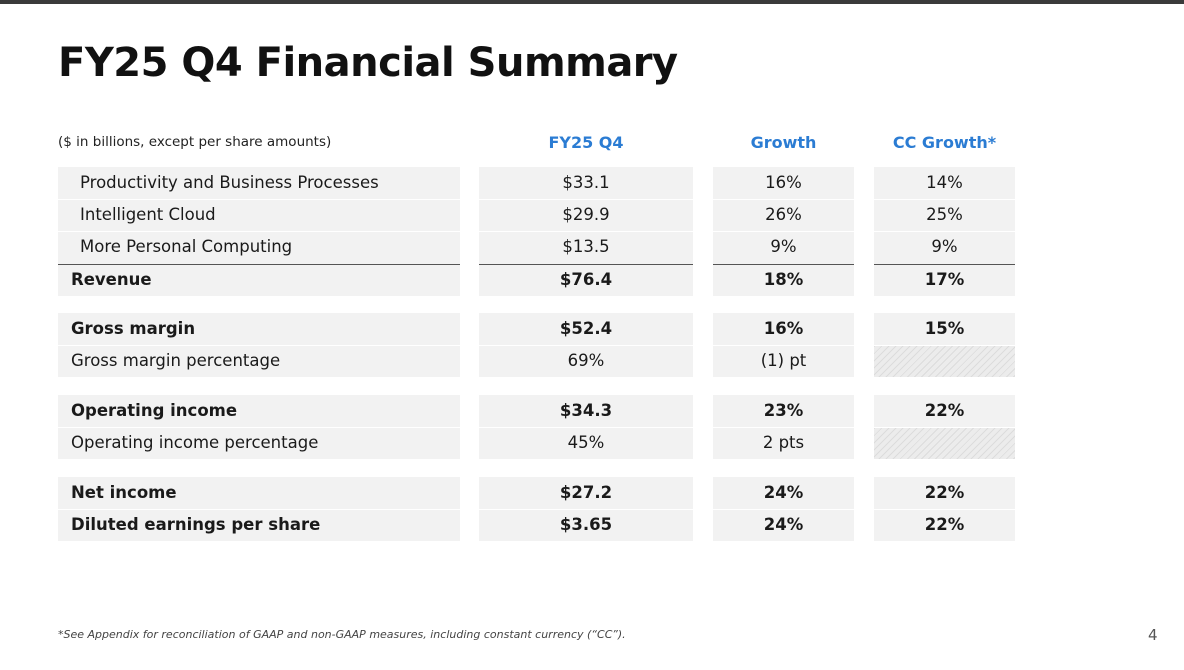 Image resolution: width=1184 pixels, height=670 pixels. I want to click on cell-cc: 25%, so click(944, 214).